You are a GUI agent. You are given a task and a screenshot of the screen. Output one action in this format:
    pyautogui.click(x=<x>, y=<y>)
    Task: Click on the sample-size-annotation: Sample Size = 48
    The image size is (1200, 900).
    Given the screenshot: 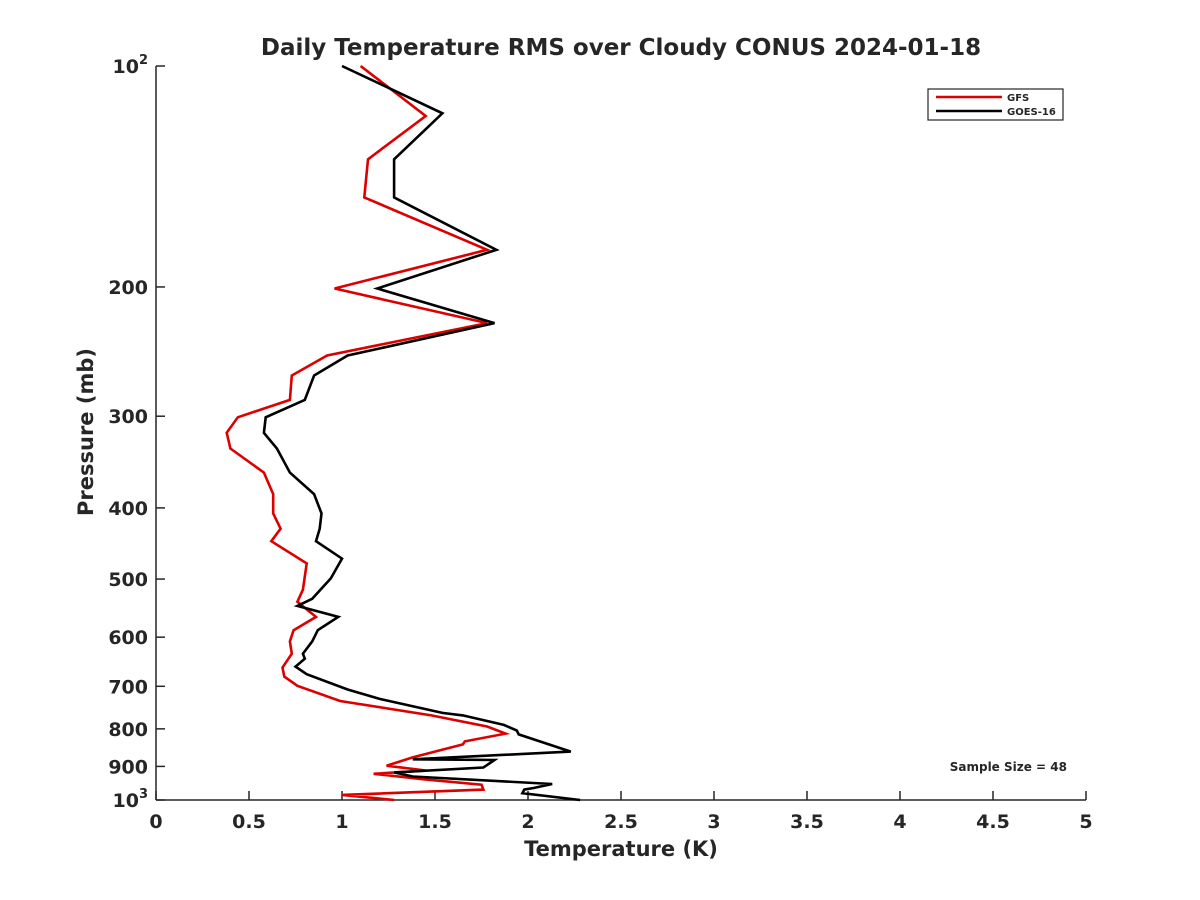 What is the action you would take?
    pyautogui.click(x=1008, y=767)
    